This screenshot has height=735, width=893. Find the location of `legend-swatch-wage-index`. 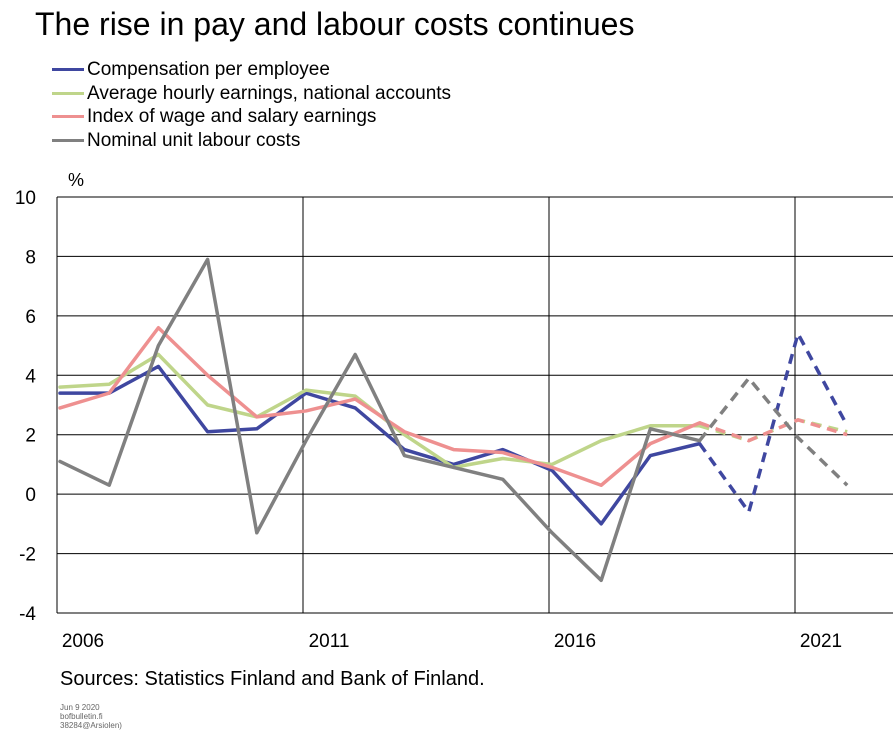

legend-swatch-wage-index is located at coordinates (68, 117).